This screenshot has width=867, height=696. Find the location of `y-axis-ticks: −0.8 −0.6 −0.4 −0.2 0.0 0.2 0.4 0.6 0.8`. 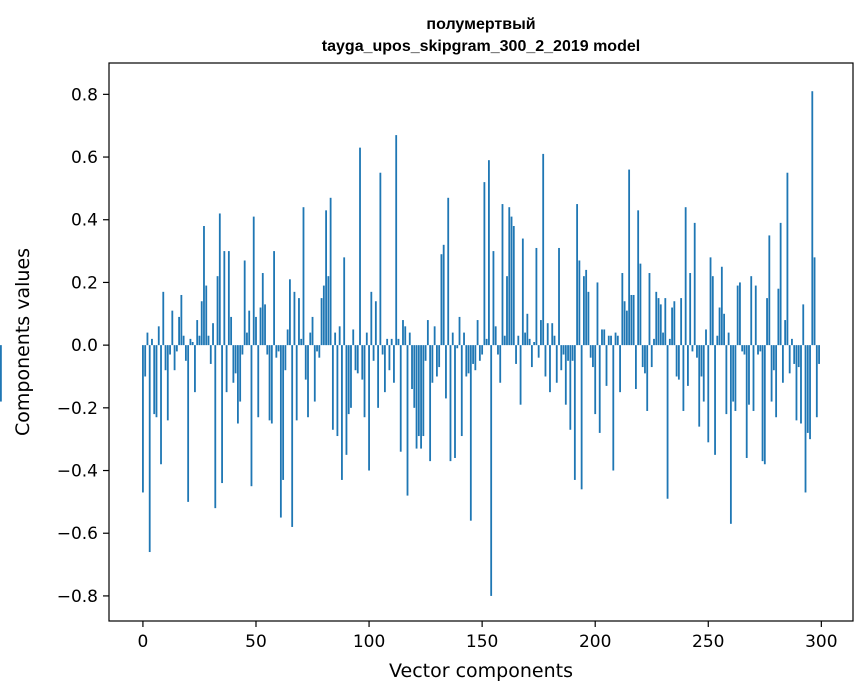

y-axis-ticks: −0.8 −0.6 −0.4 −0.2 0.0 0.2 0.4 0.6 0.8 is located at coordinates (83, 346).